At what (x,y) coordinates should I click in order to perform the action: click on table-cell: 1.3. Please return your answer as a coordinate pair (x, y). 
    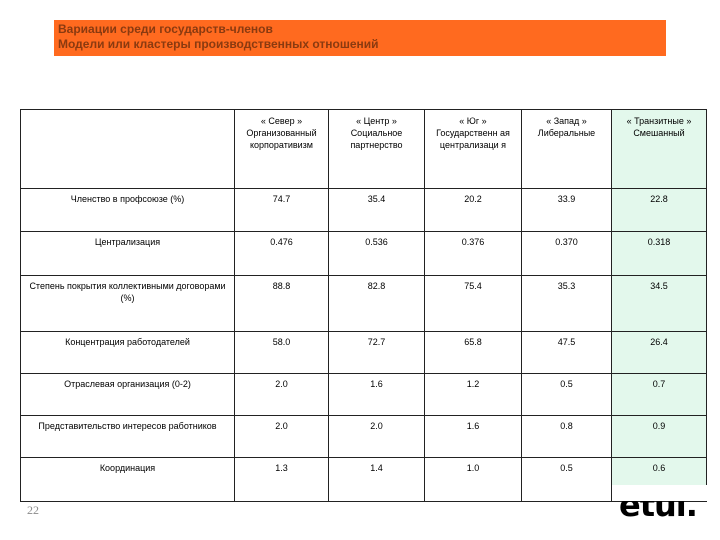
    Looking at the image, I should click on (281, 479).